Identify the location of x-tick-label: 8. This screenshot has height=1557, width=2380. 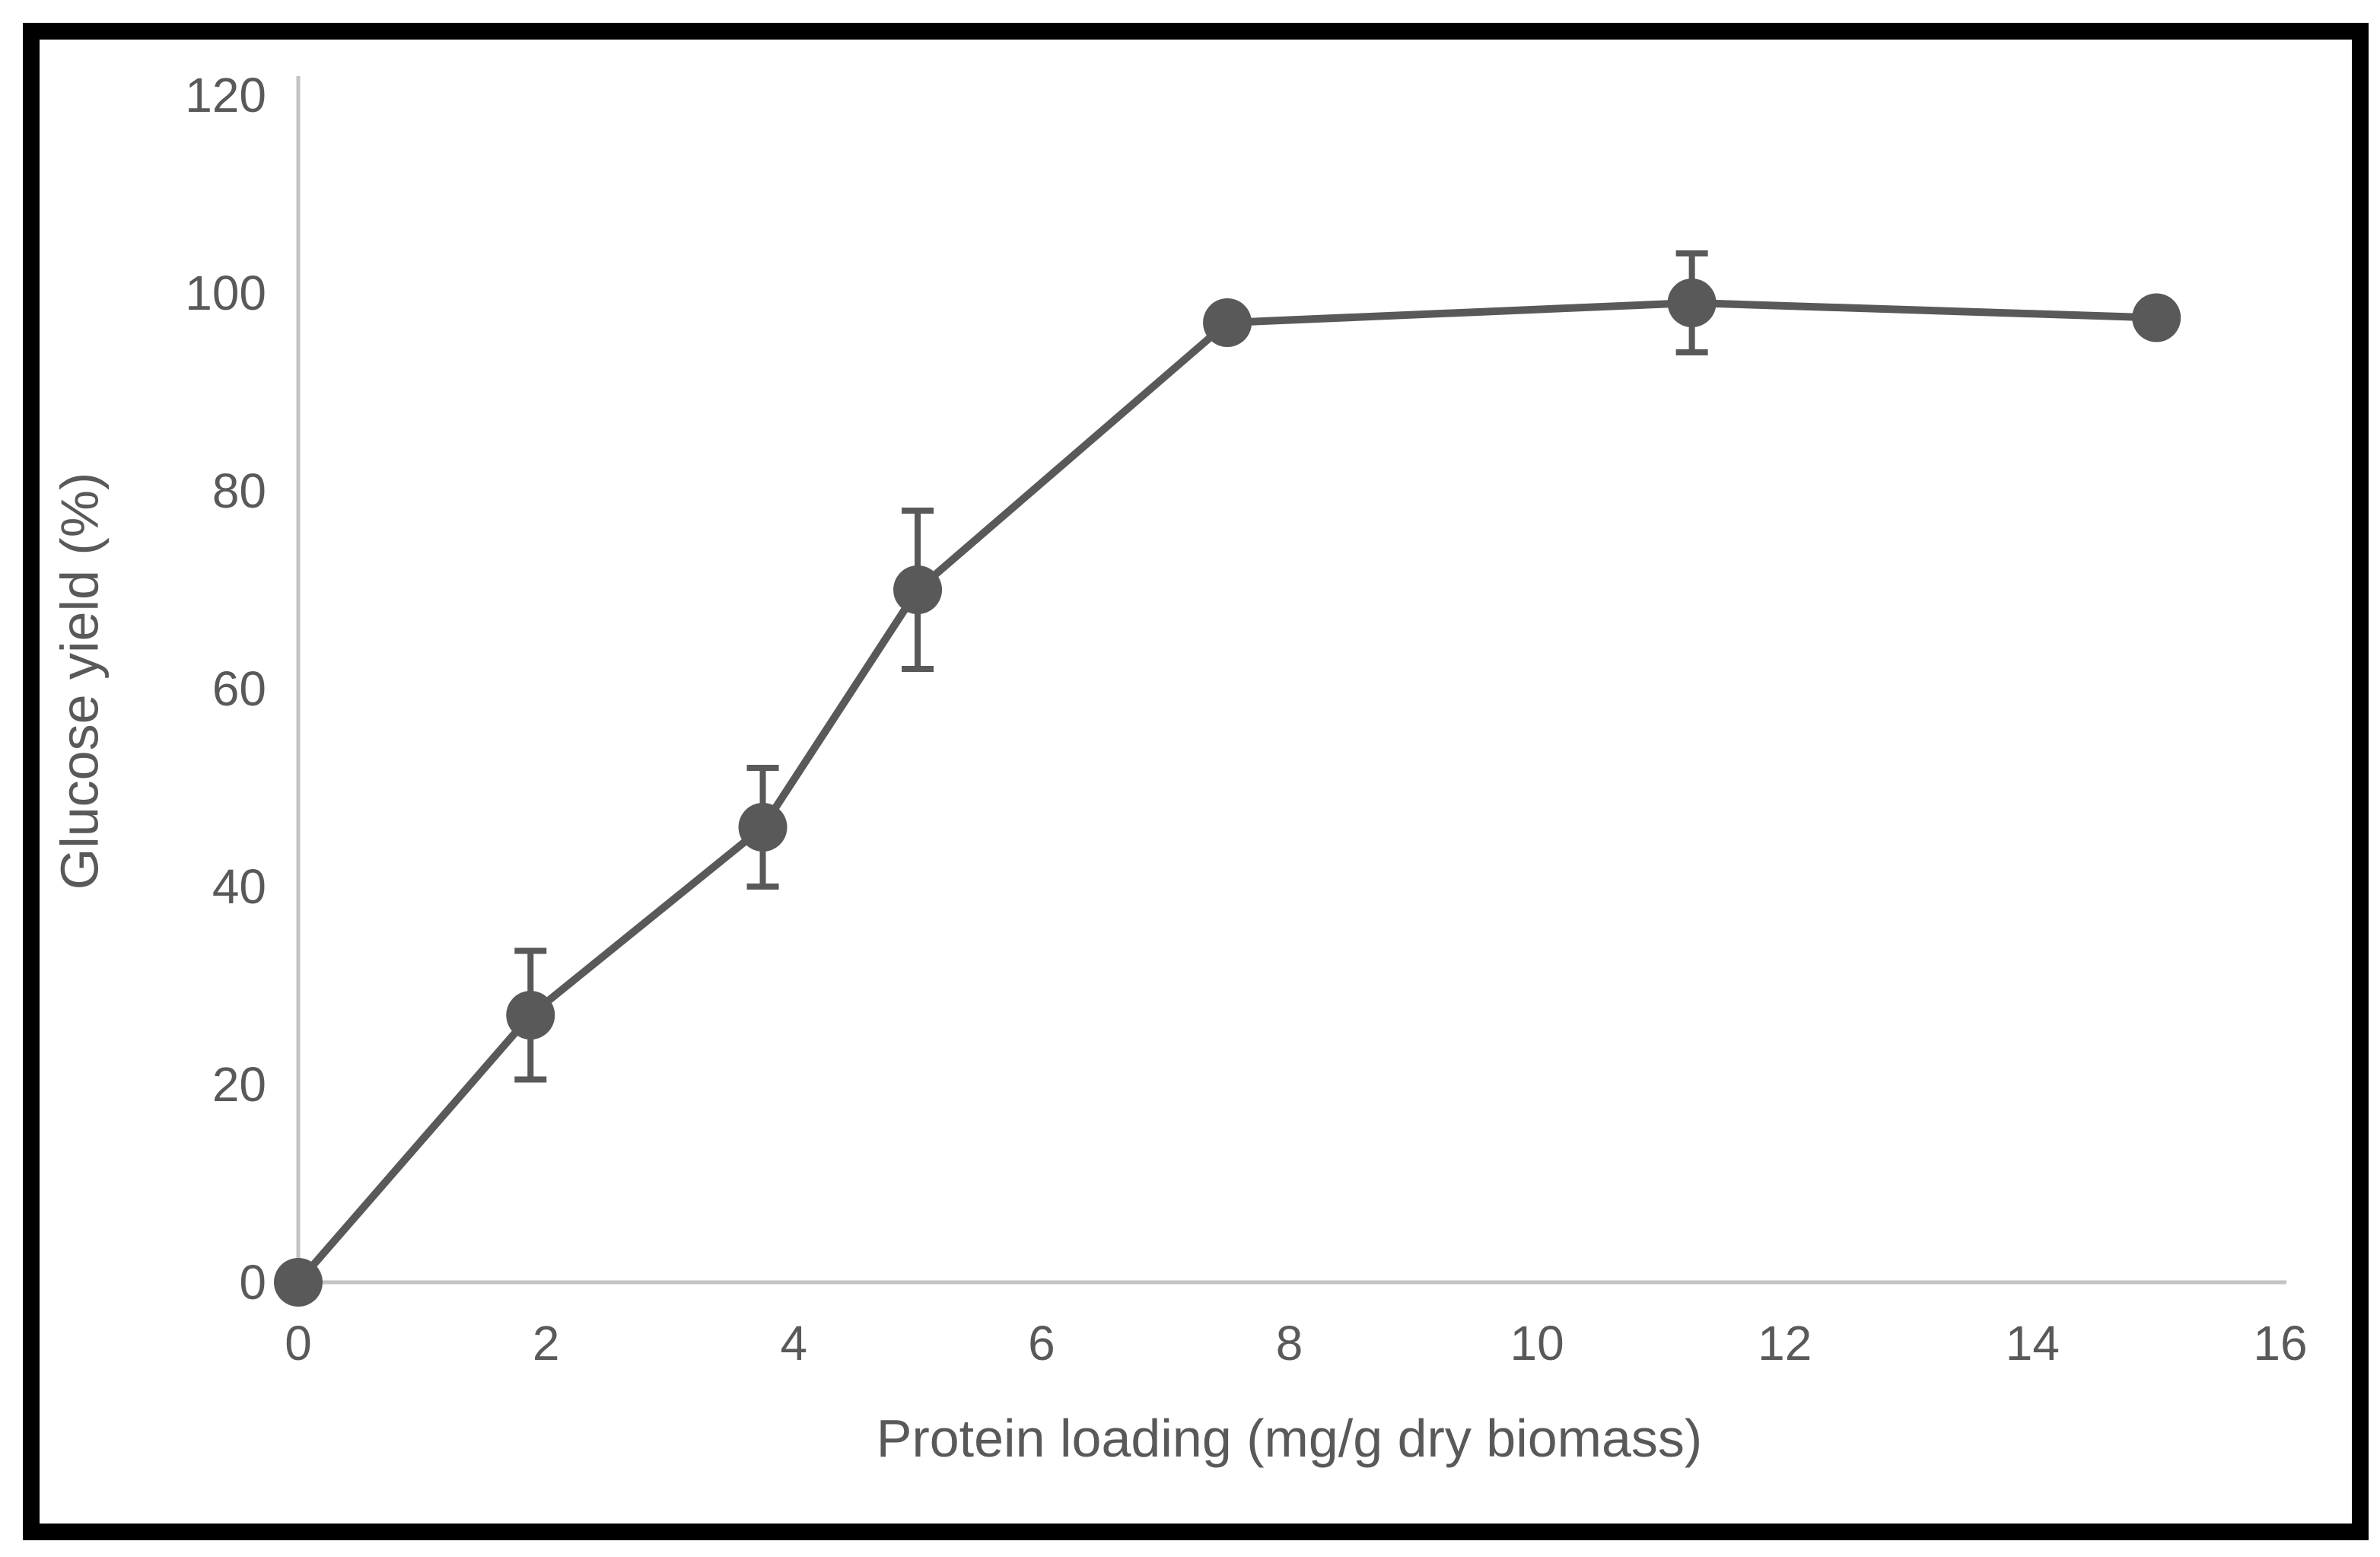
(1289, 1343).